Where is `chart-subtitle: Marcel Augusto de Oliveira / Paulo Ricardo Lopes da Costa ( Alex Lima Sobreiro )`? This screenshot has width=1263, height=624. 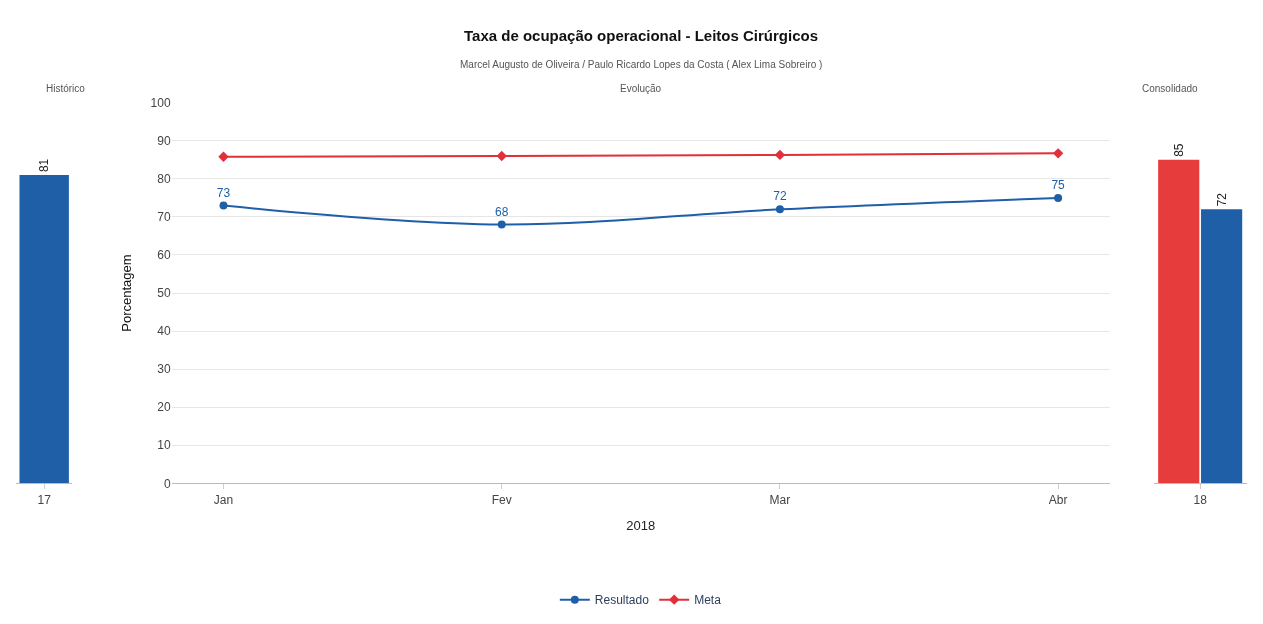 chart-subtitle: Marcel Augusto de Oliveira / Paulo Ricardo Lopes da Costa ( Alex Lima Sobreiro ) is located at coordinates (641, 64).